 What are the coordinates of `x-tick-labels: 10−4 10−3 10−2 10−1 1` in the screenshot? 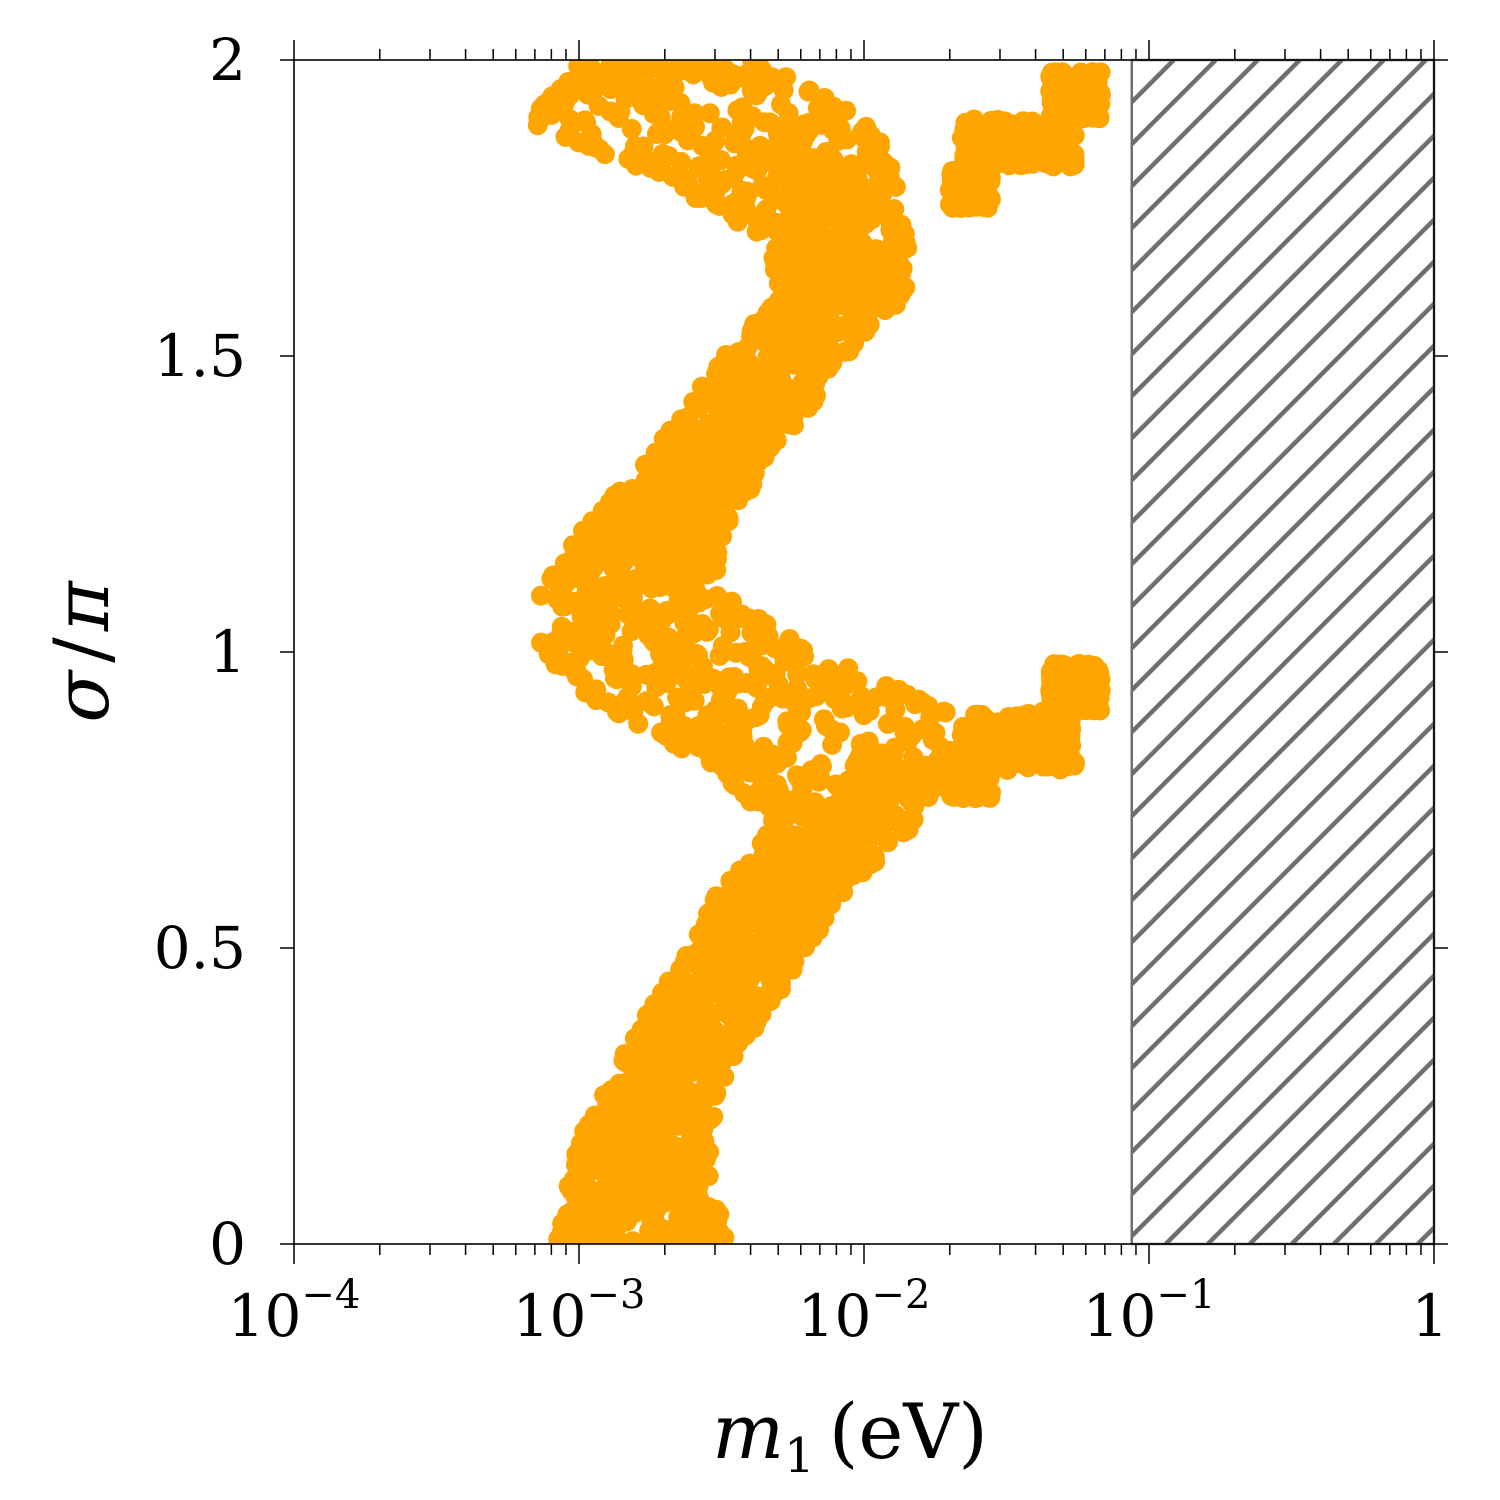 It's located at (838, 1311).